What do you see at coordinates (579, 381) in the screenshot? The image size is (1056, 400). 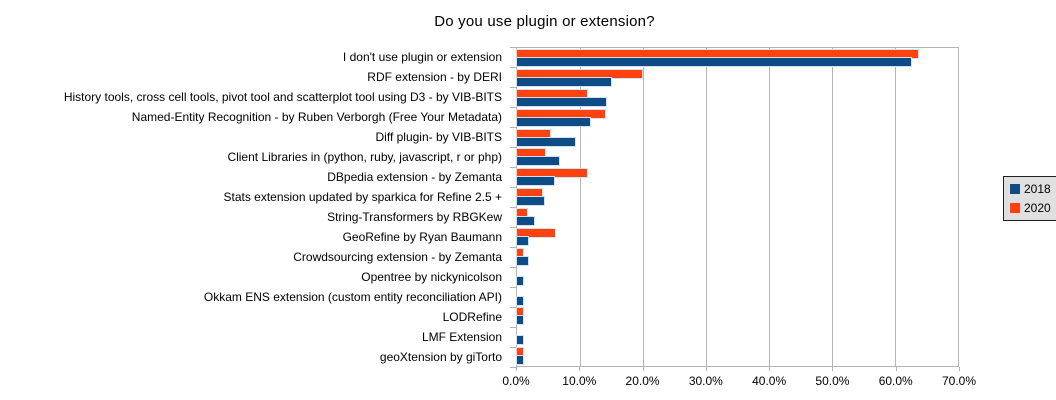 I see `x-tick-label: 10.0%` at bounding box center [579, 381].